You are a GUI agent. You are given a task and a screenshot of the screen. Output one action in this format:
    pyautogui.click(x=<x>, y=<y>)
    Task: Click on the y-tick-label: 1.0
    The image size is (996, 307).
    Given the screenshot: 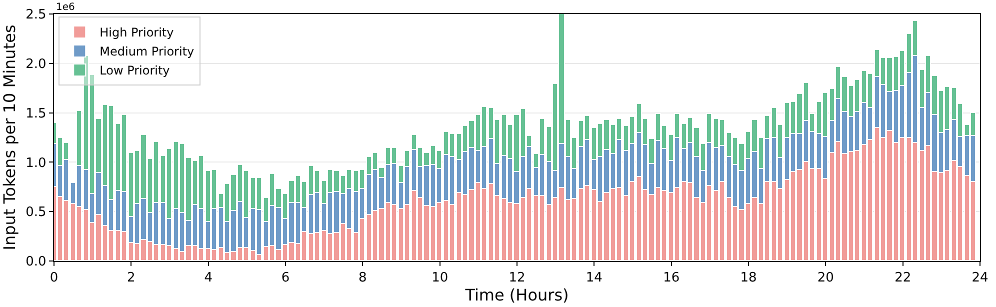 What is the action you would take?
    pyautogui.click(x=36, y=163)
    